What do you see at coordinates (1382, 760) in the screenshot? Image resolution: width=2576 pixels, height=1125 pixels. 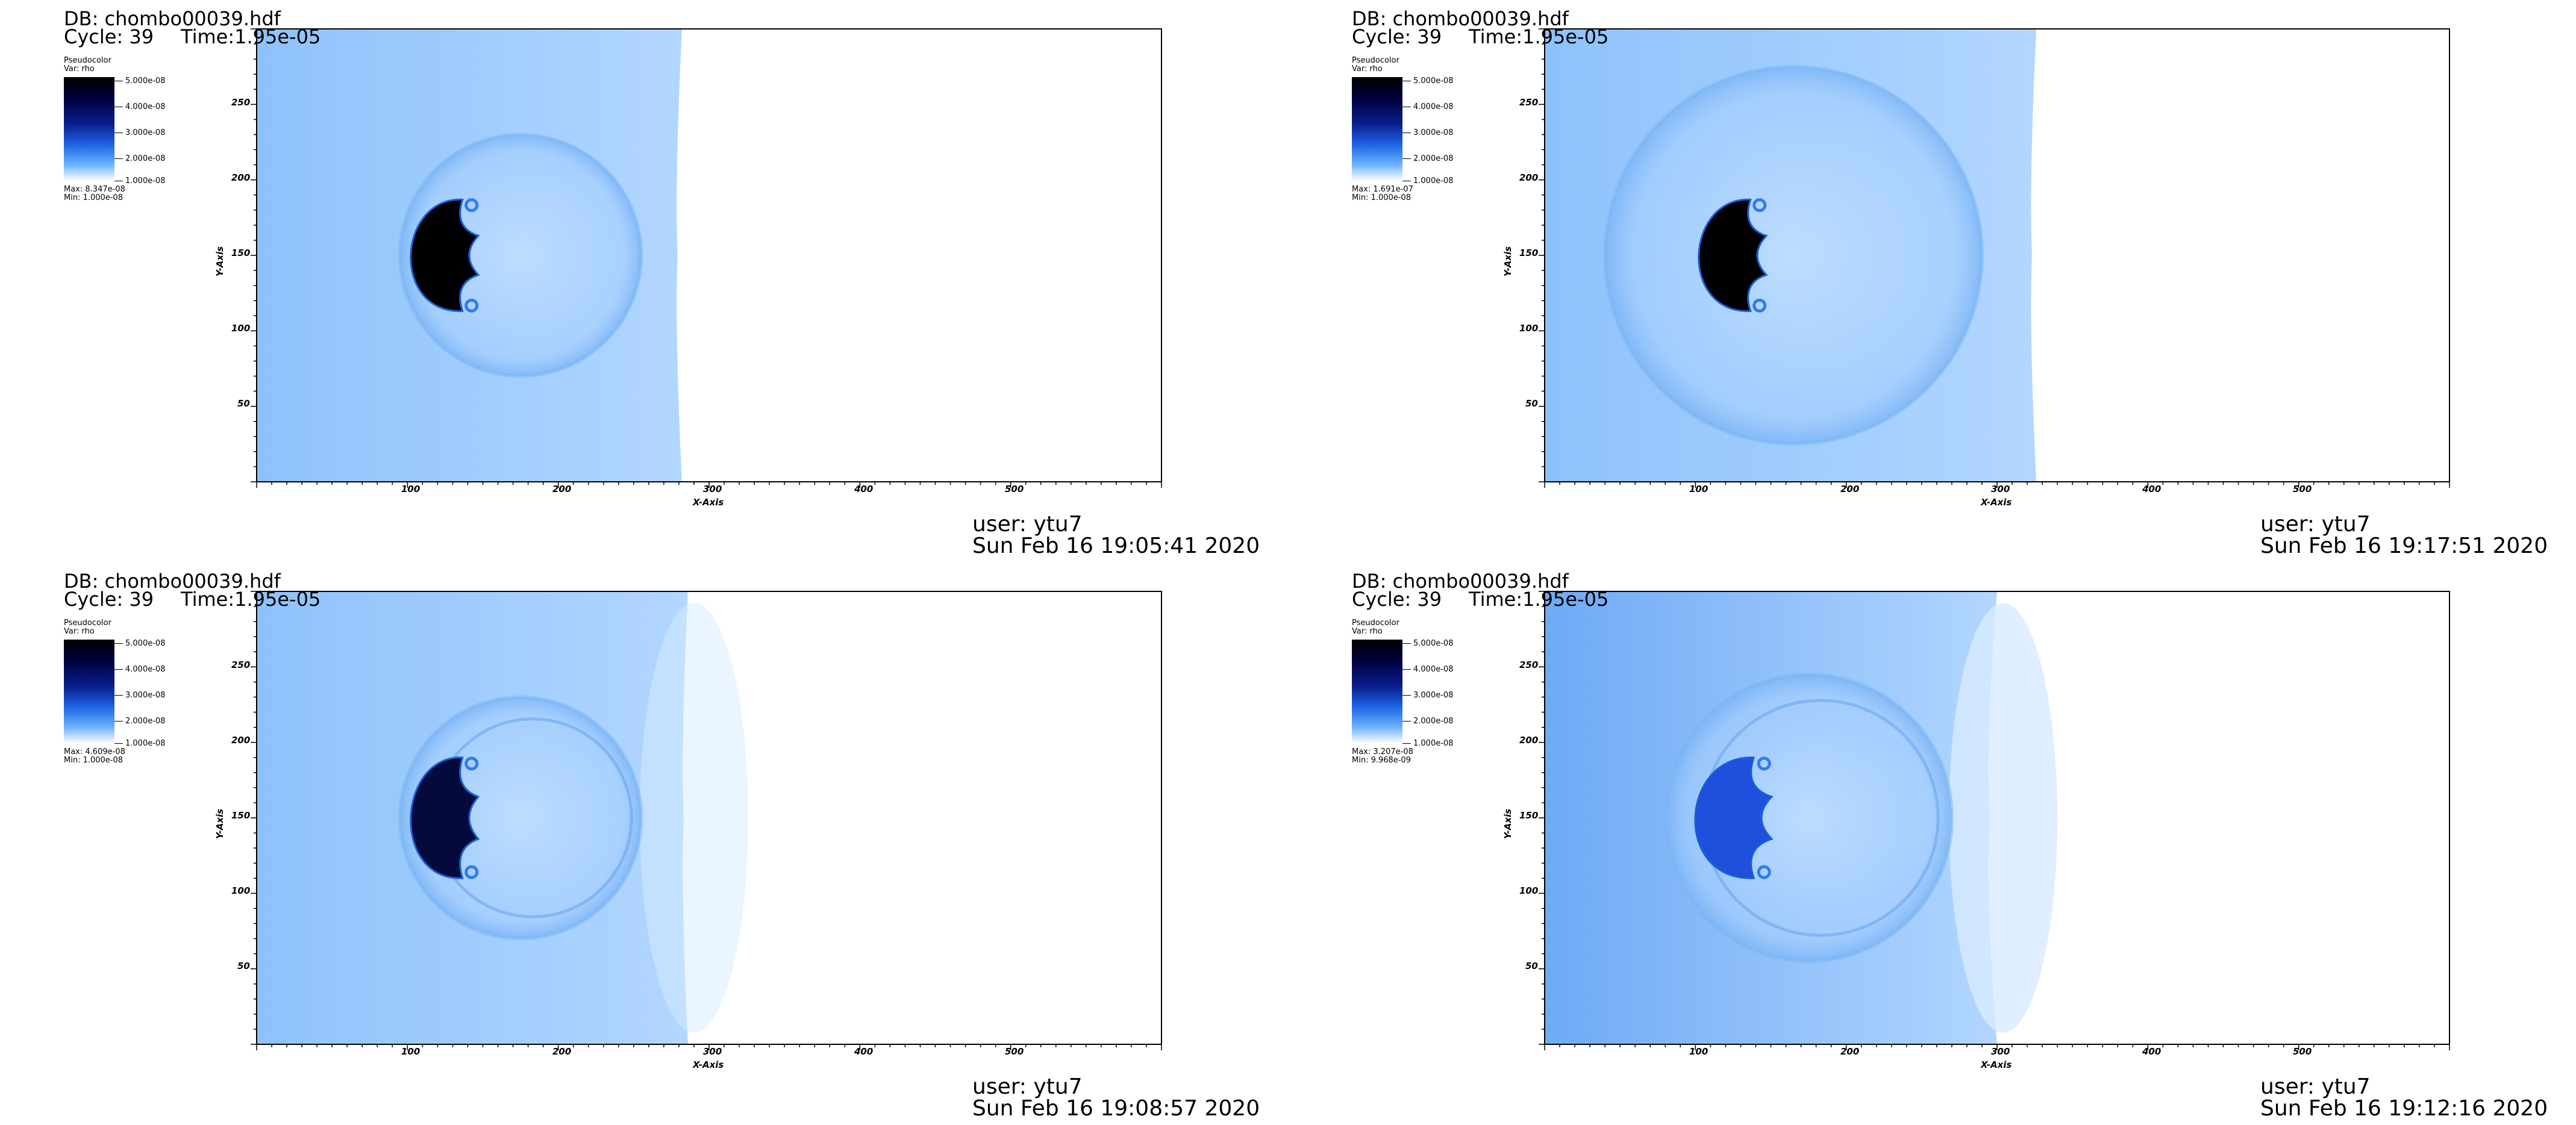 I see `legend-min: Min: 9.968e-09` at bounding box center [1382, 760].